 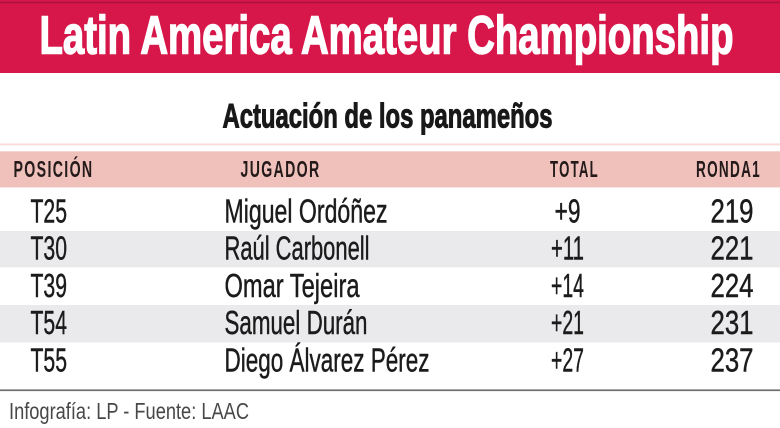 What do you see at coordinates (296, 322) in the screenshot?
I see `svg-text: Samuel Durán` at bounding box center [296, 322].